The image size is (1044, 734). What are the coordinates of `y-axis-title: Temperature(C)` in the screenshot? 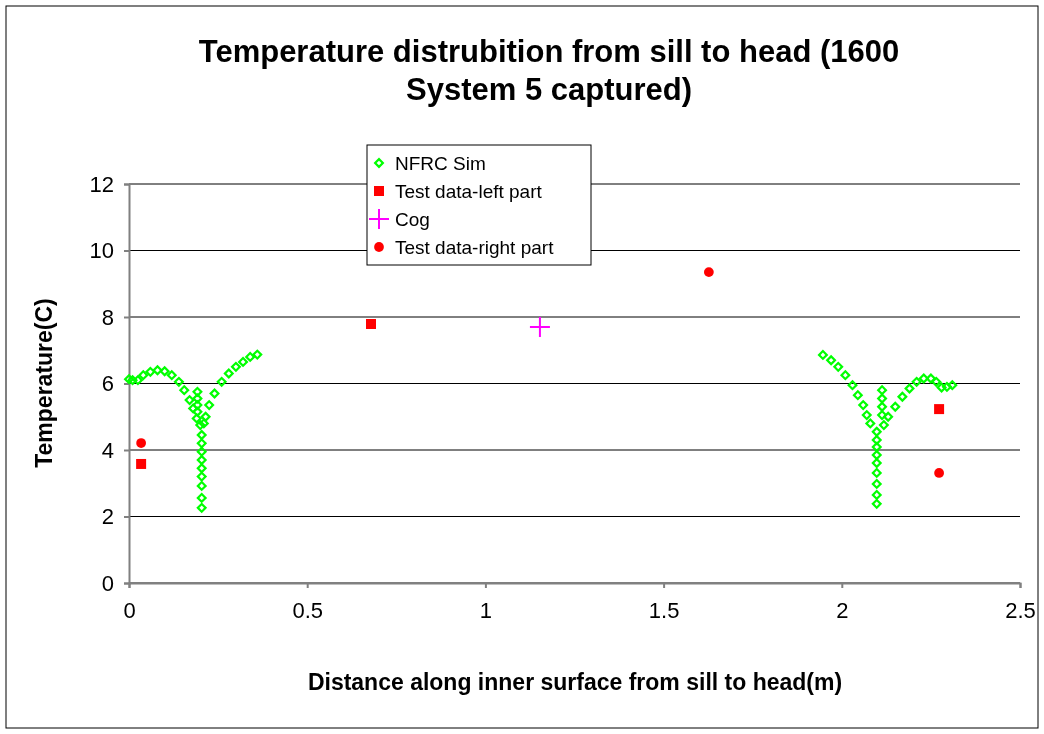 It's located at (44, 383).